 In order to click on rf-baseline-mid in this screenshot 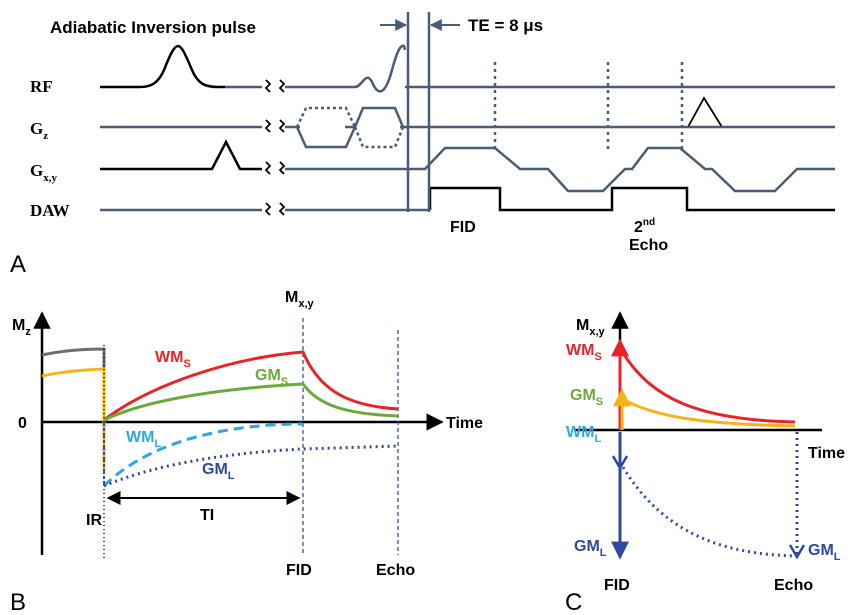, I will do `click(346, 68)`.